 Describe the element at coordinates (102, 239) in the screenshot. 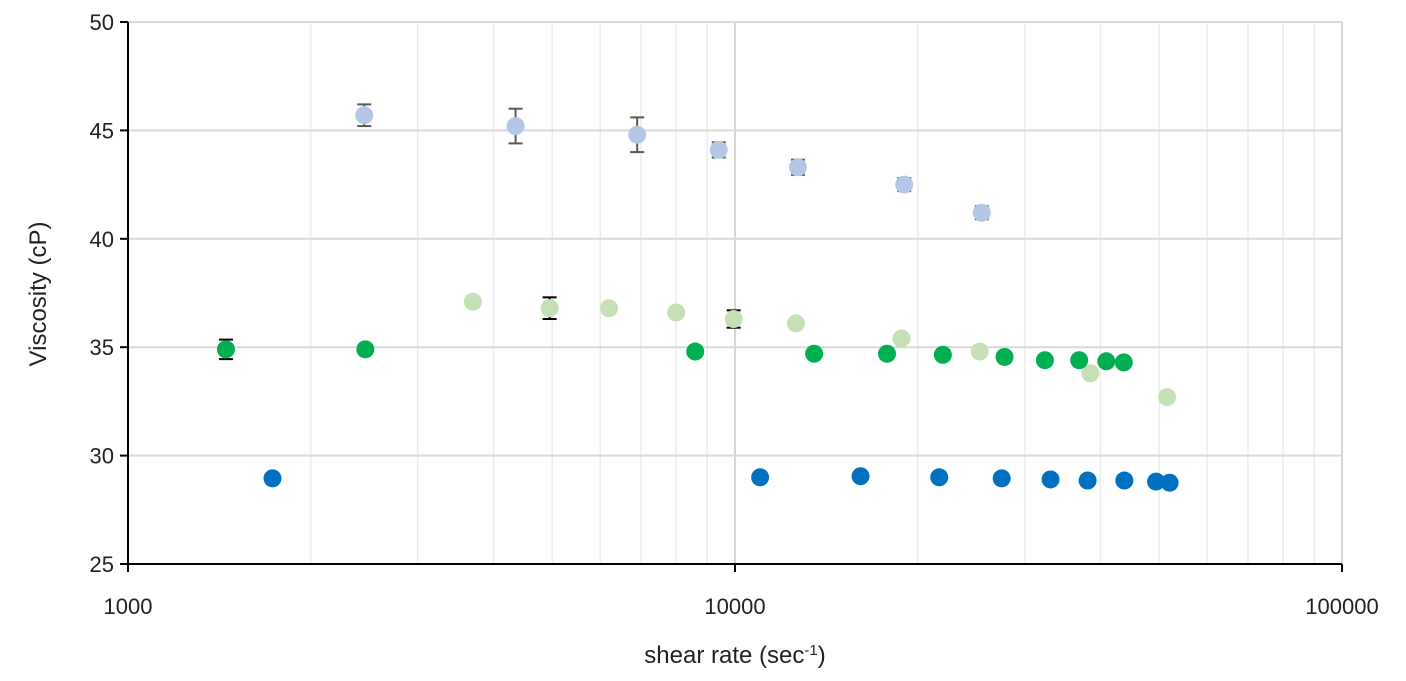

I see `y-tick-label: 40` at that location.